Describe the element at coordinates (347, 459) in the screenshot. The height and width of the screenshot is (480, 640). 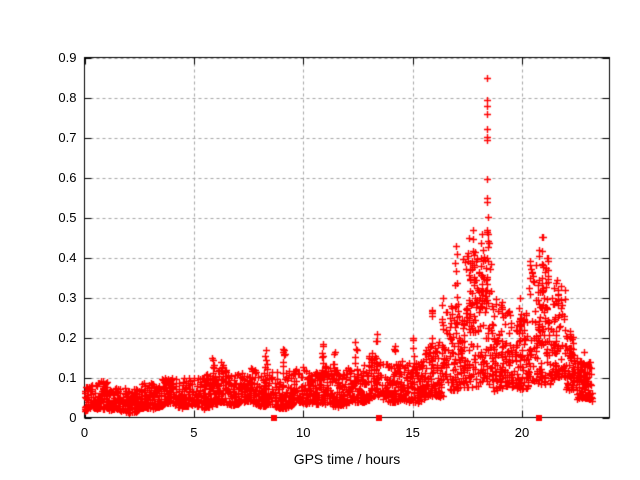
I see `x-axis-title: GPS time / hours` at that location.